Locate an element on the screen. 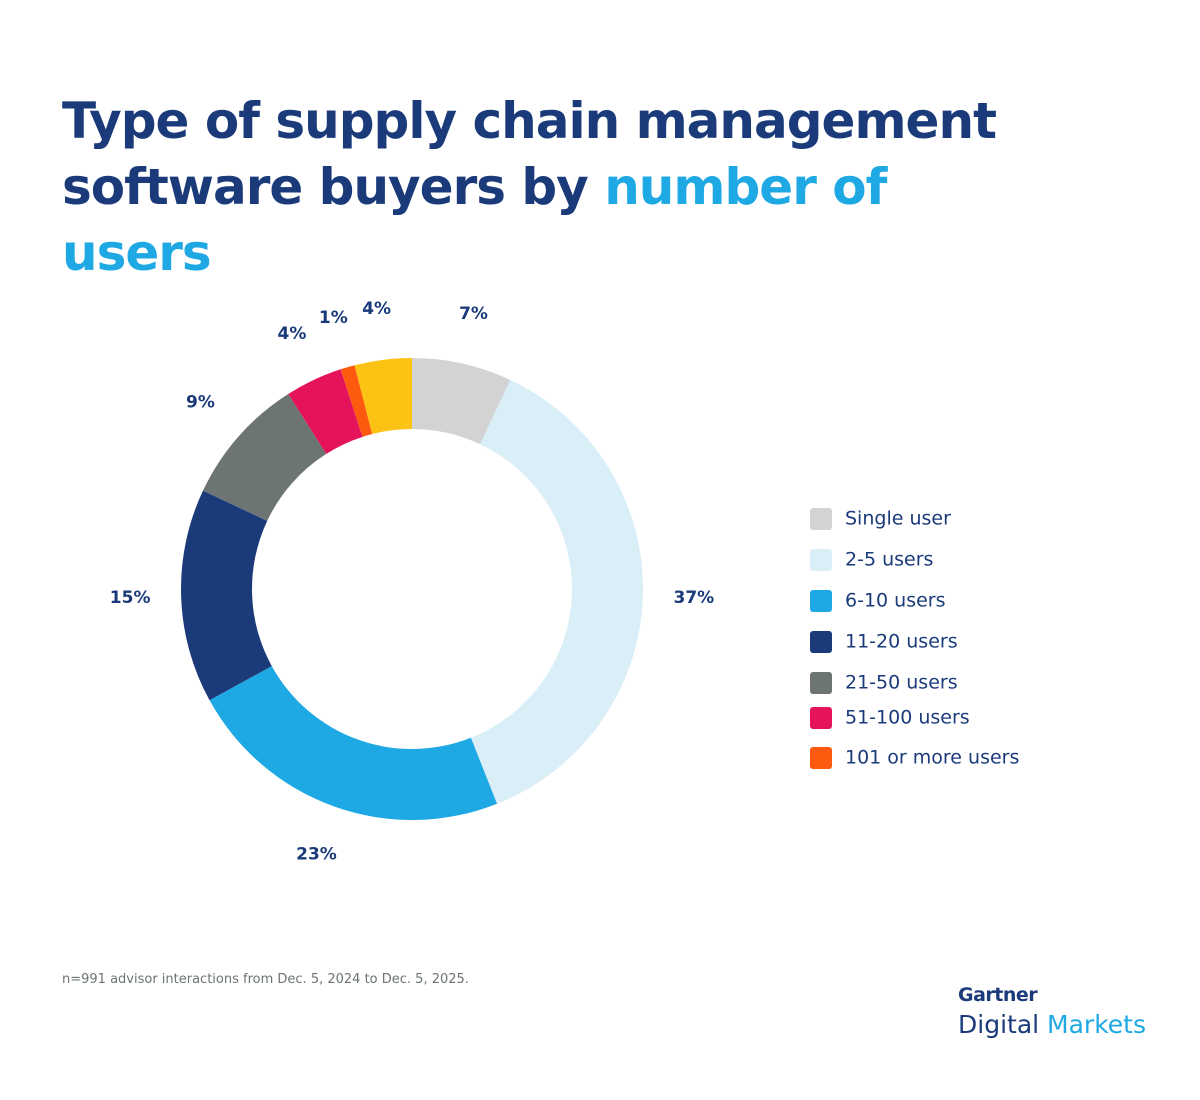  logo-product: Digital Markets is located at coordinates (1052, 1024).